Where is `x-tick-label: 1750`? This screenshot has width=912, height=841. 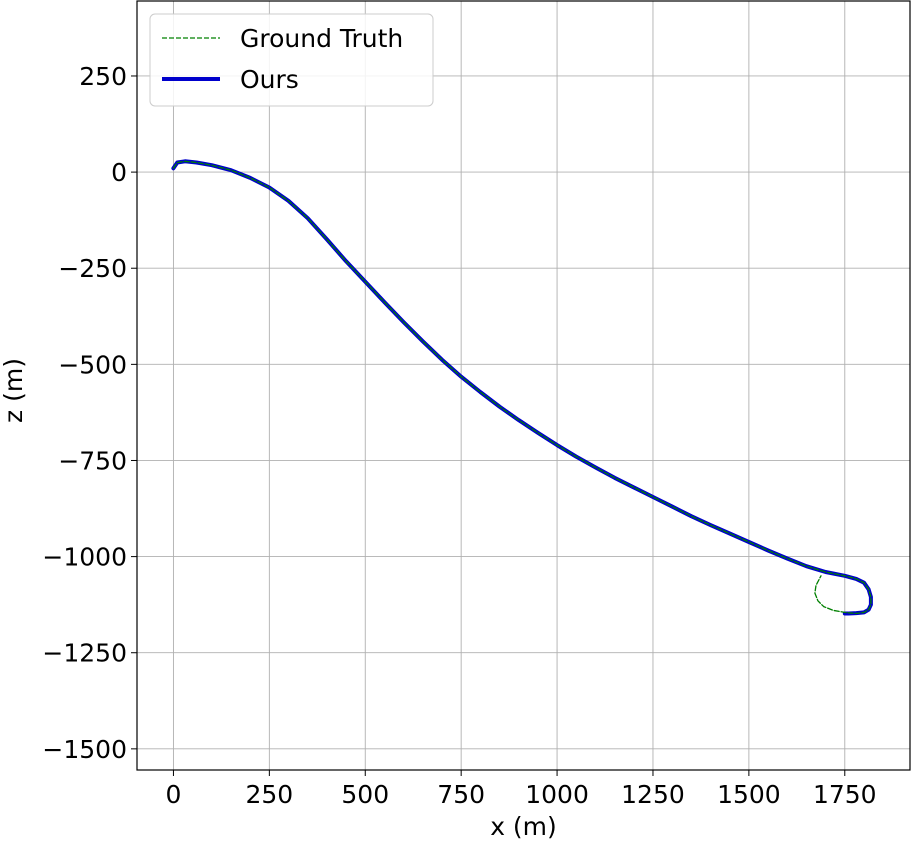 x-tick-label: 1750 is located at coordinates (845, 794).